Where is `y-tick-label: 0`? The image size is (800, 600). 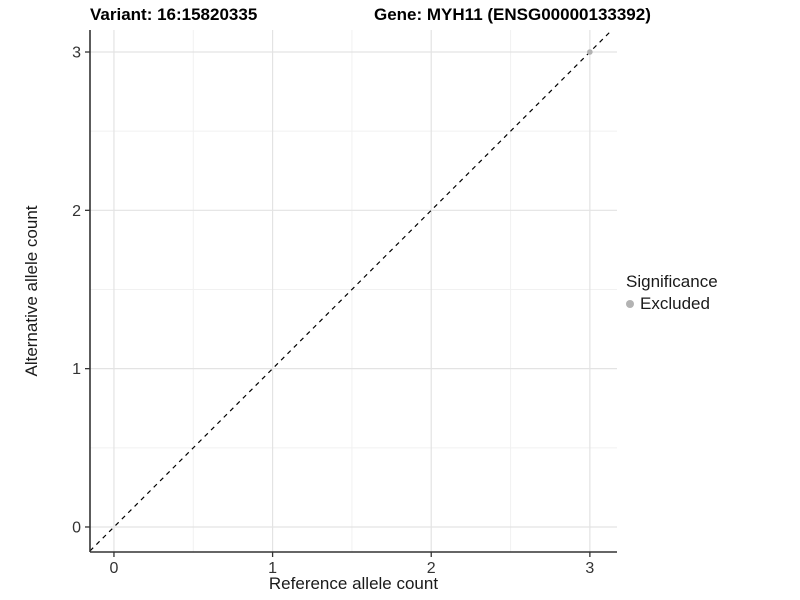
y-tick-label: 0 is located at coordinates (76, 527).